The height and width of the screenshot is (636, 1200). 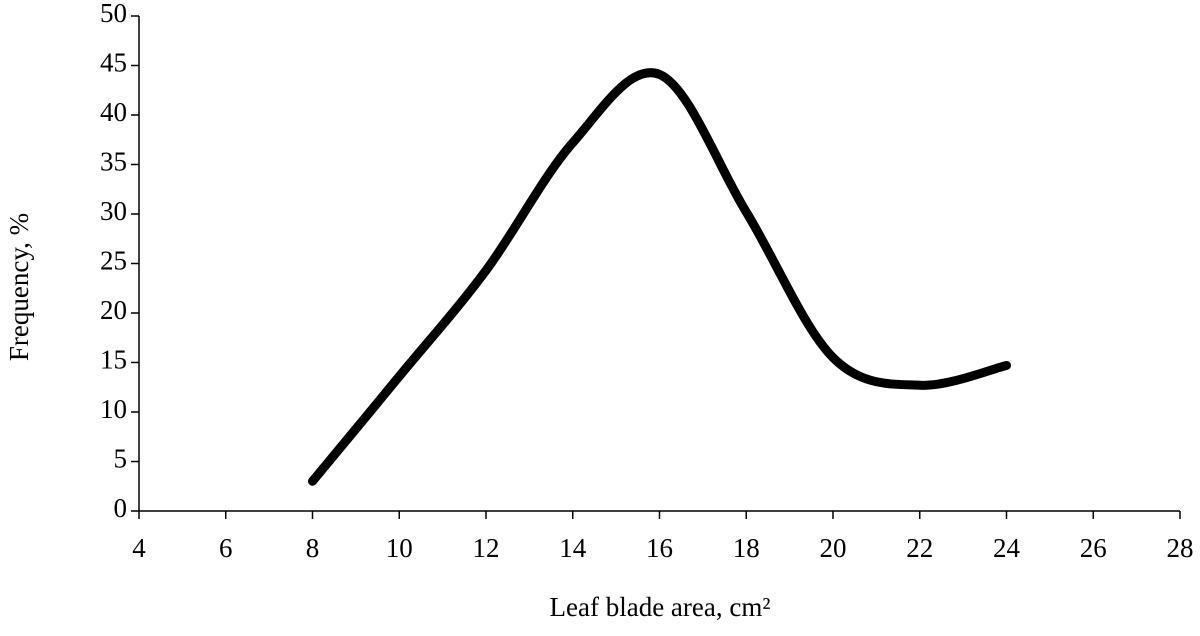 I want to click on x-tick-label: 20, so click(x=833, y=548).